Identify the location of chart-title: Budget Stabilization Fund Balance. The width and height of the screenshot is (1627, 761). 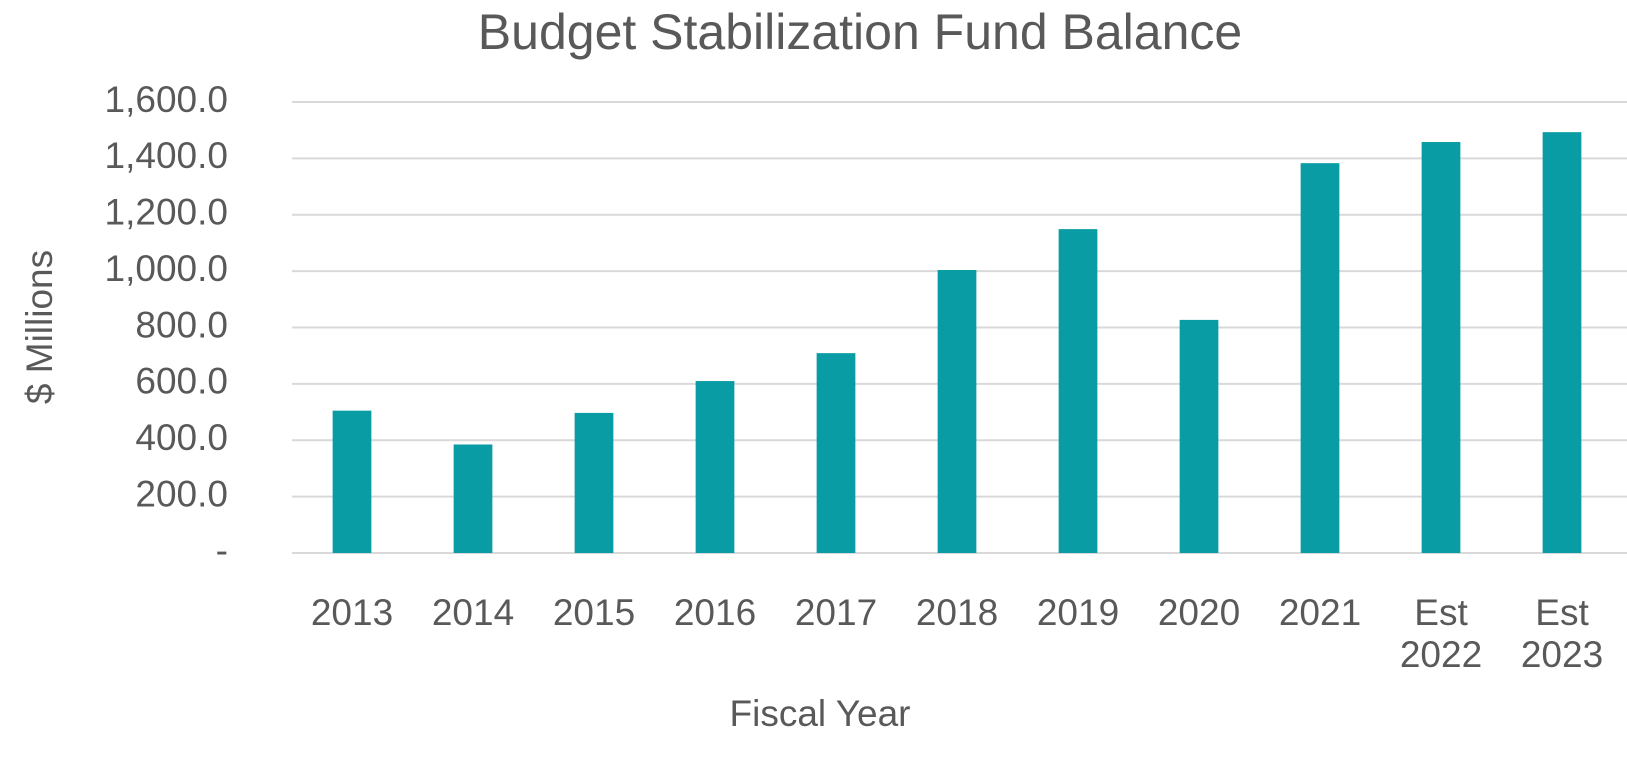
(860, 32).